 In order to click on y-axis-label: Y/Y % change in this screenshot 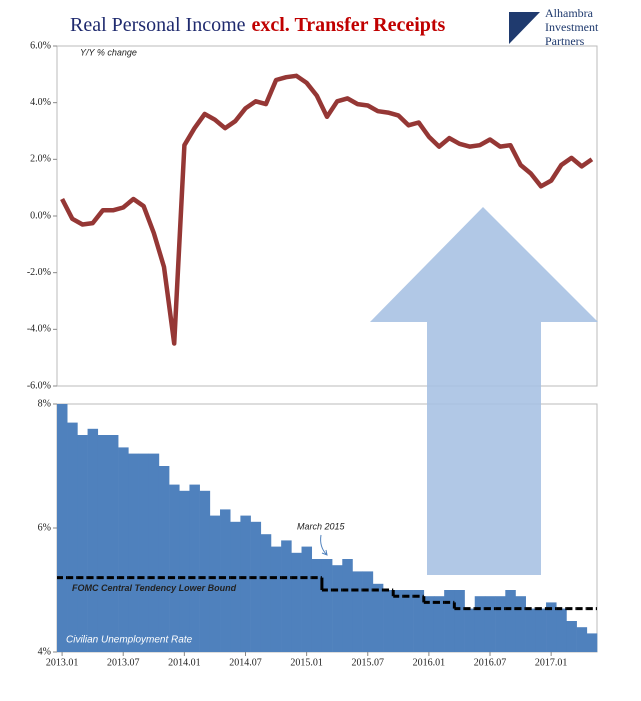, I will do `click(108, 52)`.